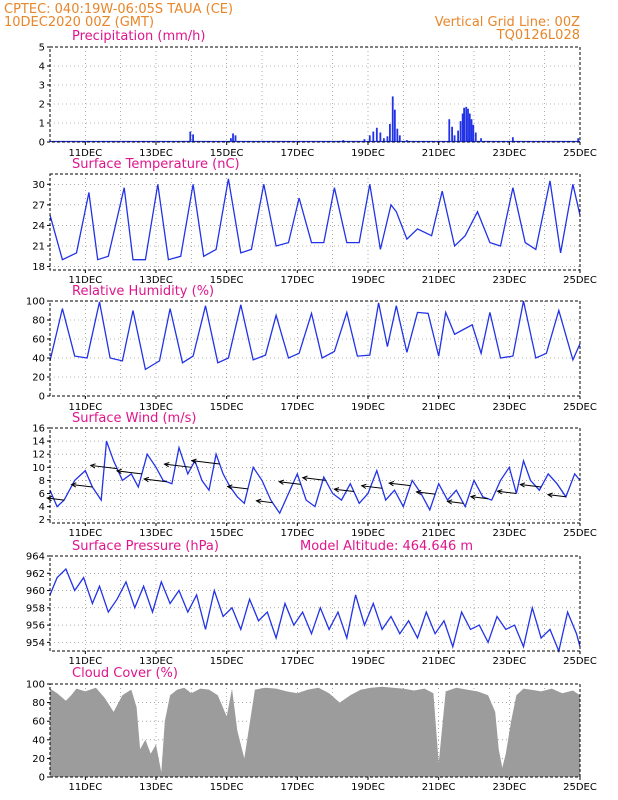  I want to click on station-header: CPTEC: 040:19W-06:05S TAUA (CE), so click(118, 9).